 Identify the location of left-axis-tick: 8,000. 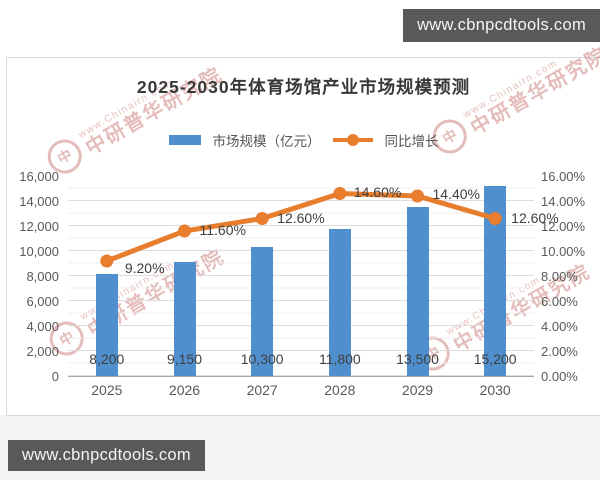
(42, 276).